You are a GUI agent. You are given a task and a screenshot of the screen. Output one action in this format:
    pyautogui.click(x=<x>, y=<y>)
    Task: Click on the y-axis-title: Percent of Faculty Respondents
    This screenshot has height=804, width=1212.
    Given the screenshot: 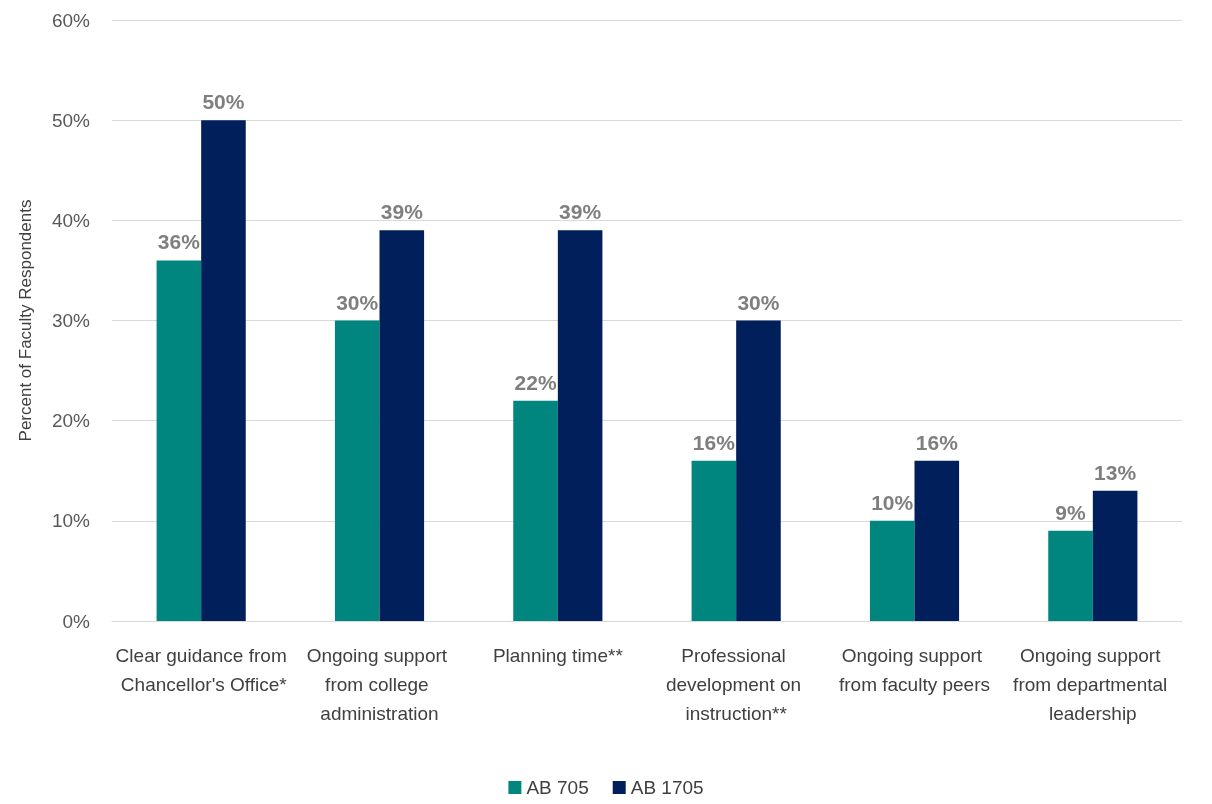 What is the action you would take?
    pyautogui.click(x=25, y=320)
    